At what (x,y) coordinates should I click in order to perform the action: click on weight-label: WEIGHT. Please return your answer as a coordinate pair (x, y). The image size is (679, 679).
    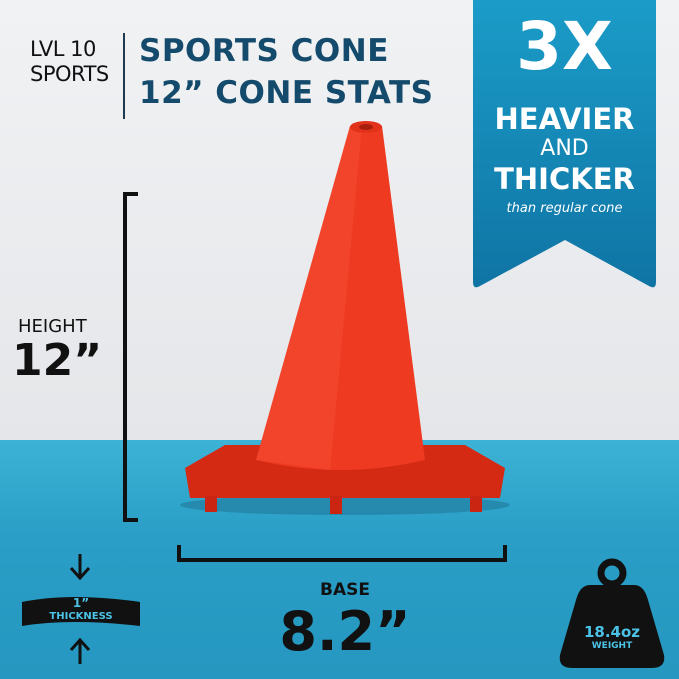
    Looking at the image, I should click on (612, 646).